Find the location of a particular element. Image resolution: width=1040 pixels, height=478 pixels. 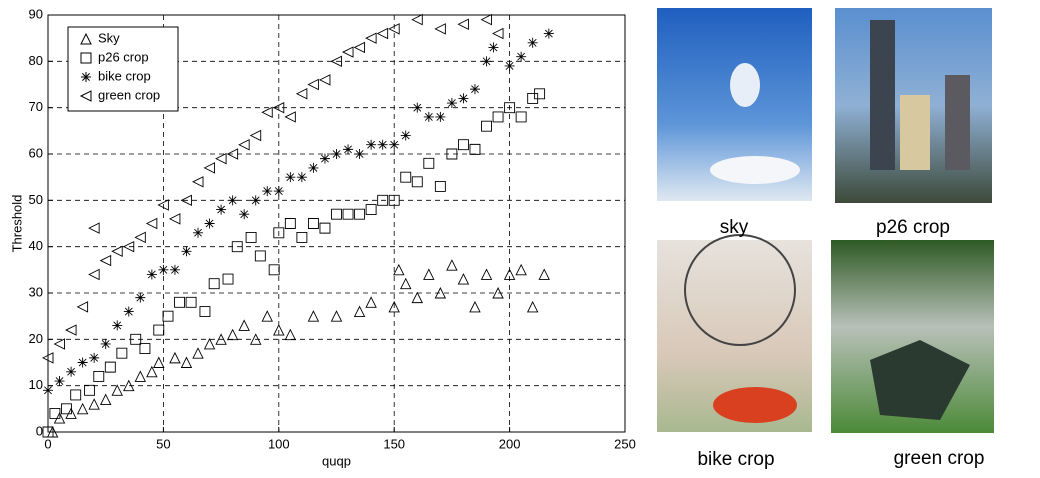

pond is located at coordinates (920, 380).